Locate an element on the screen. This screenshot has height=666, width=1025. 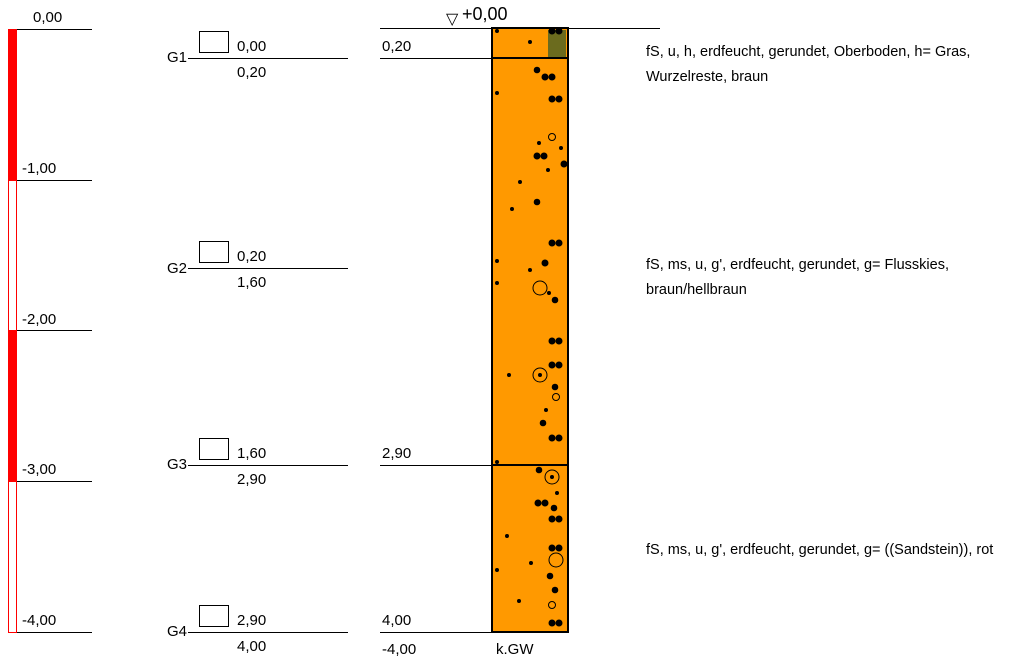
sample-marker-g4 is located at coordinates (214, 616).